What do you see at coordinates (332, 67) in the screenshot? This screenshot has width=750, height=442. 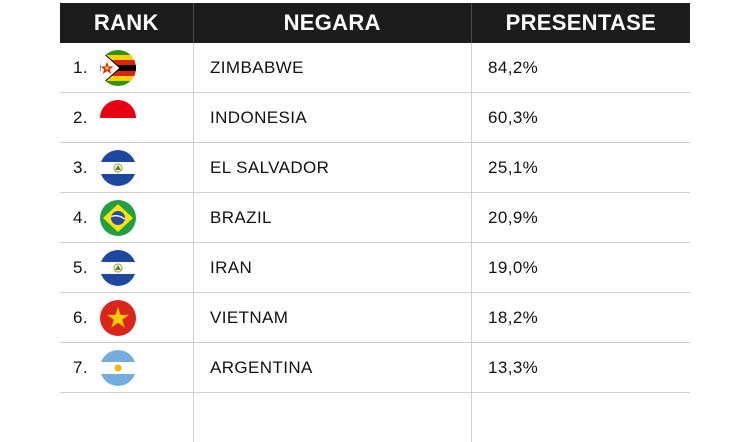 I see `country-name: ZIMBABWE` at bounding box center [332, 67].